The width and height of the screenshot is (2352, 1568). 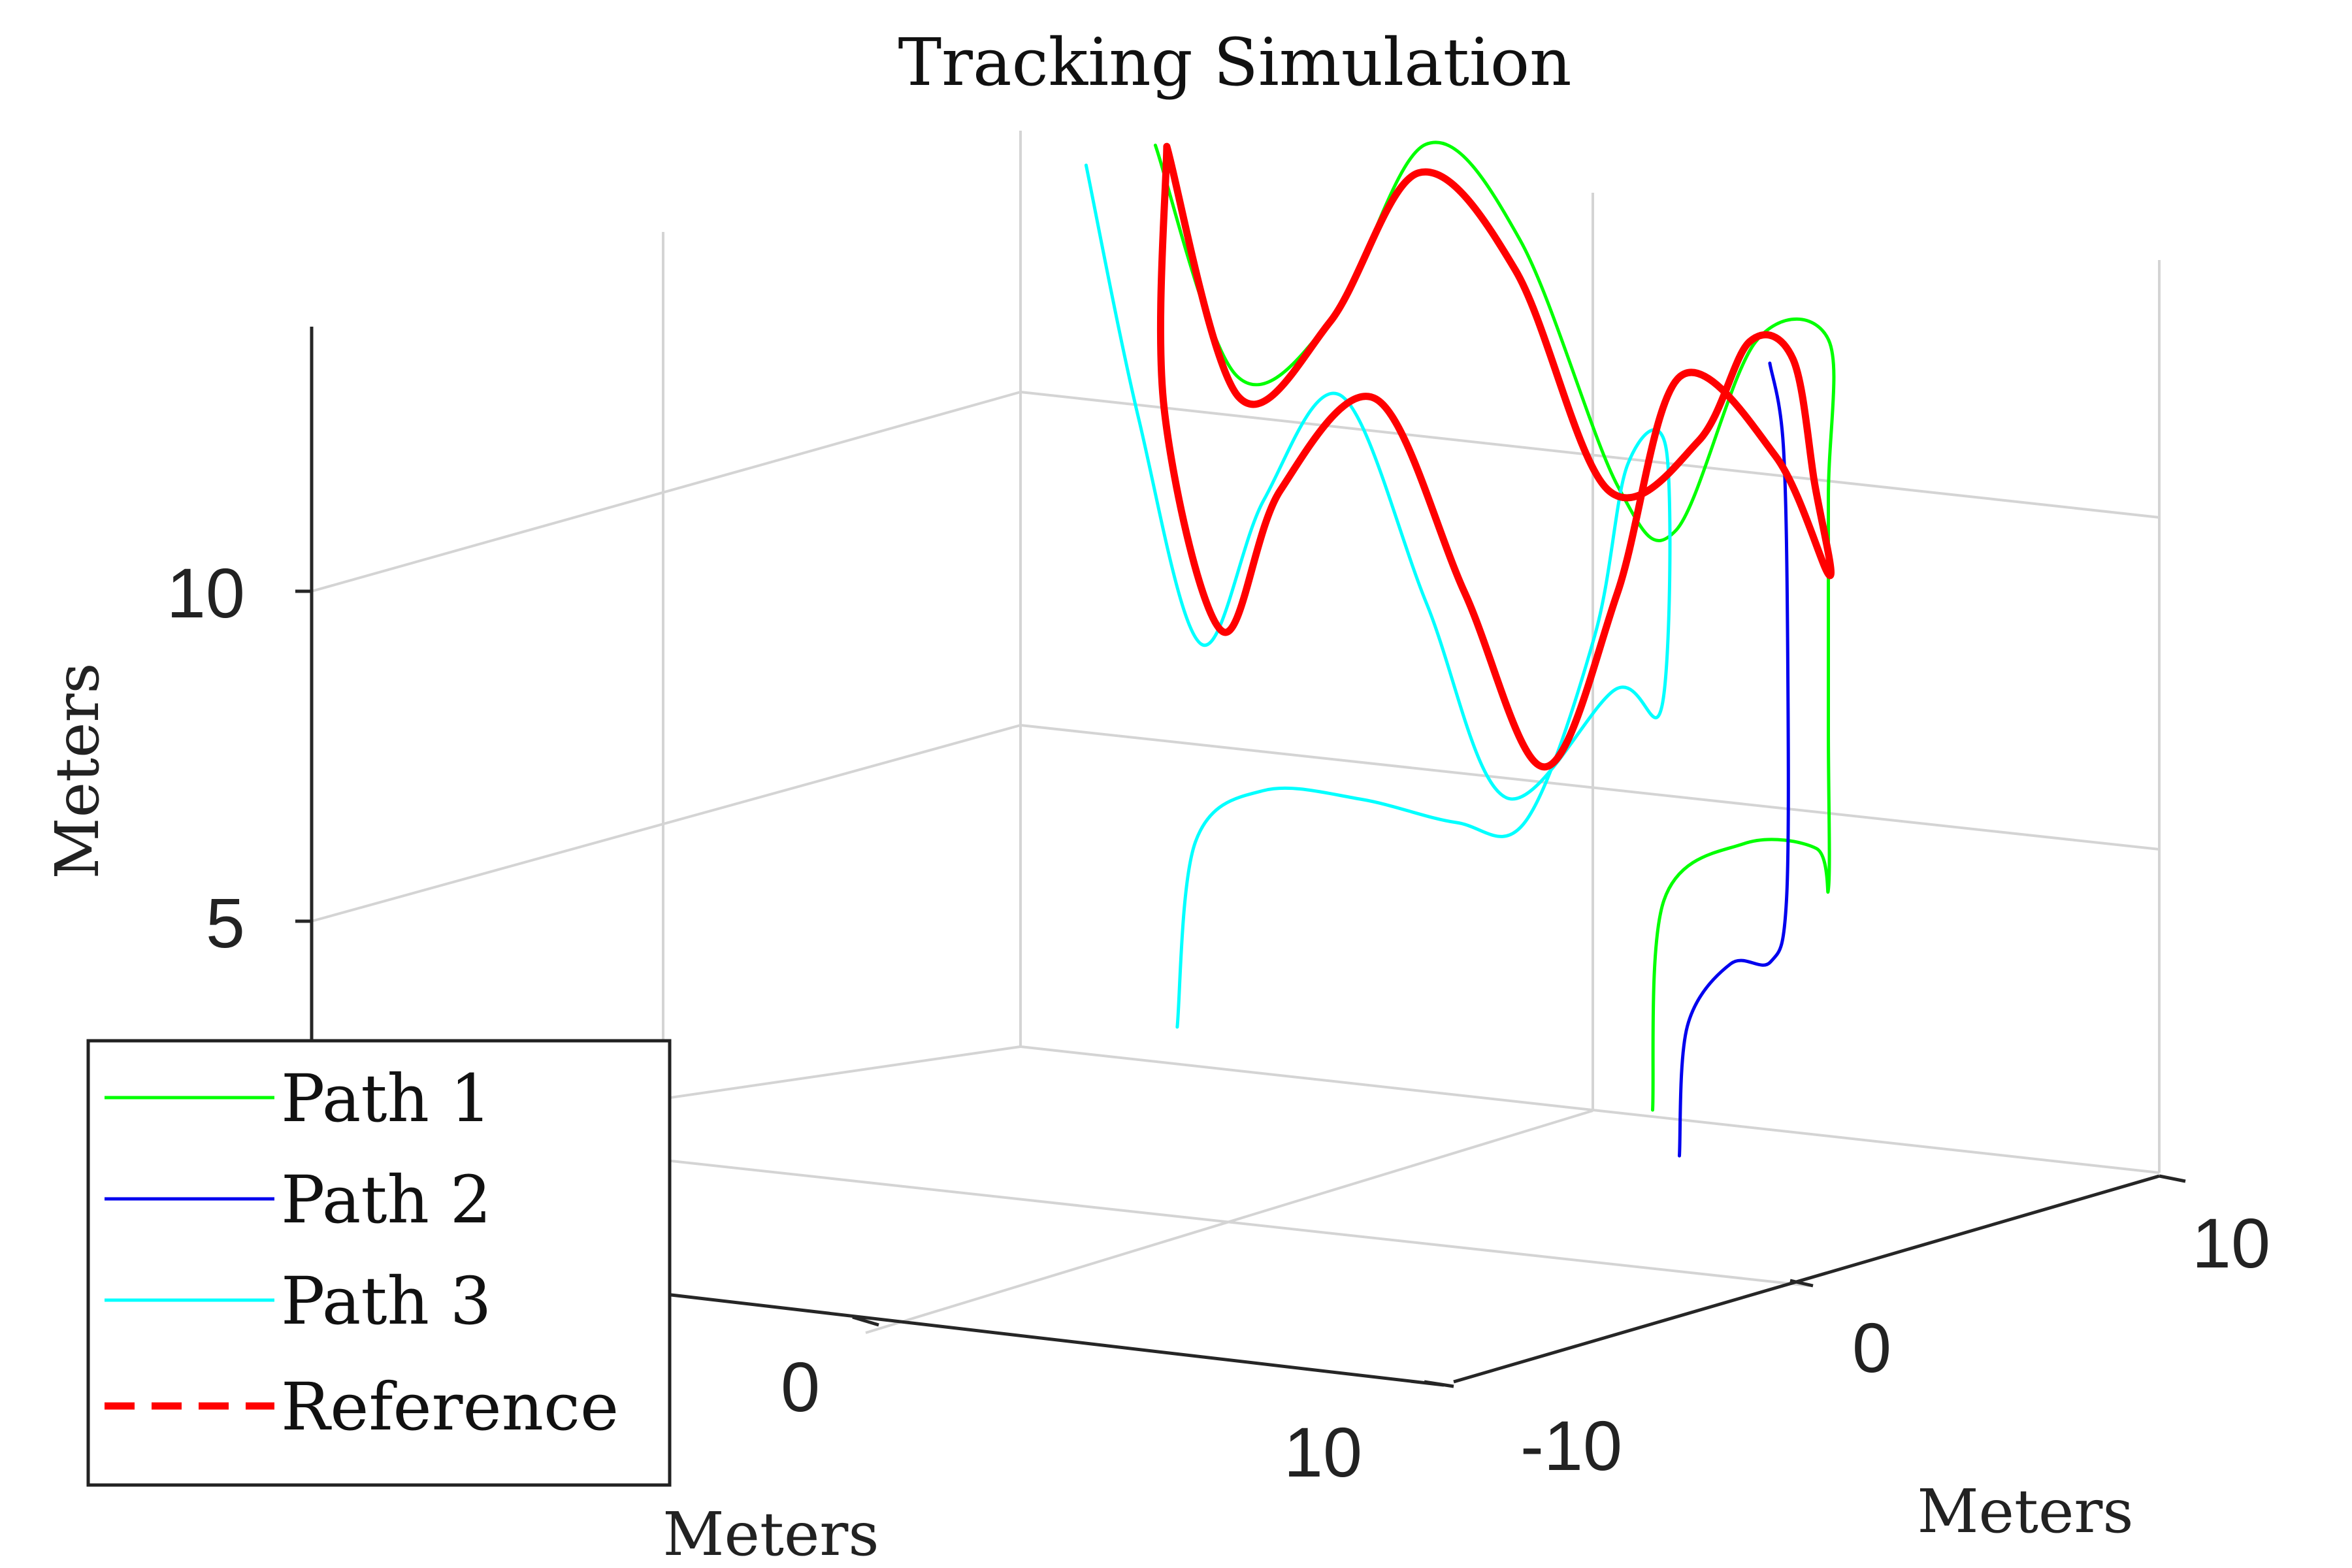 I want to click on x-tick-label: 0, so click(x=800, y=1386).